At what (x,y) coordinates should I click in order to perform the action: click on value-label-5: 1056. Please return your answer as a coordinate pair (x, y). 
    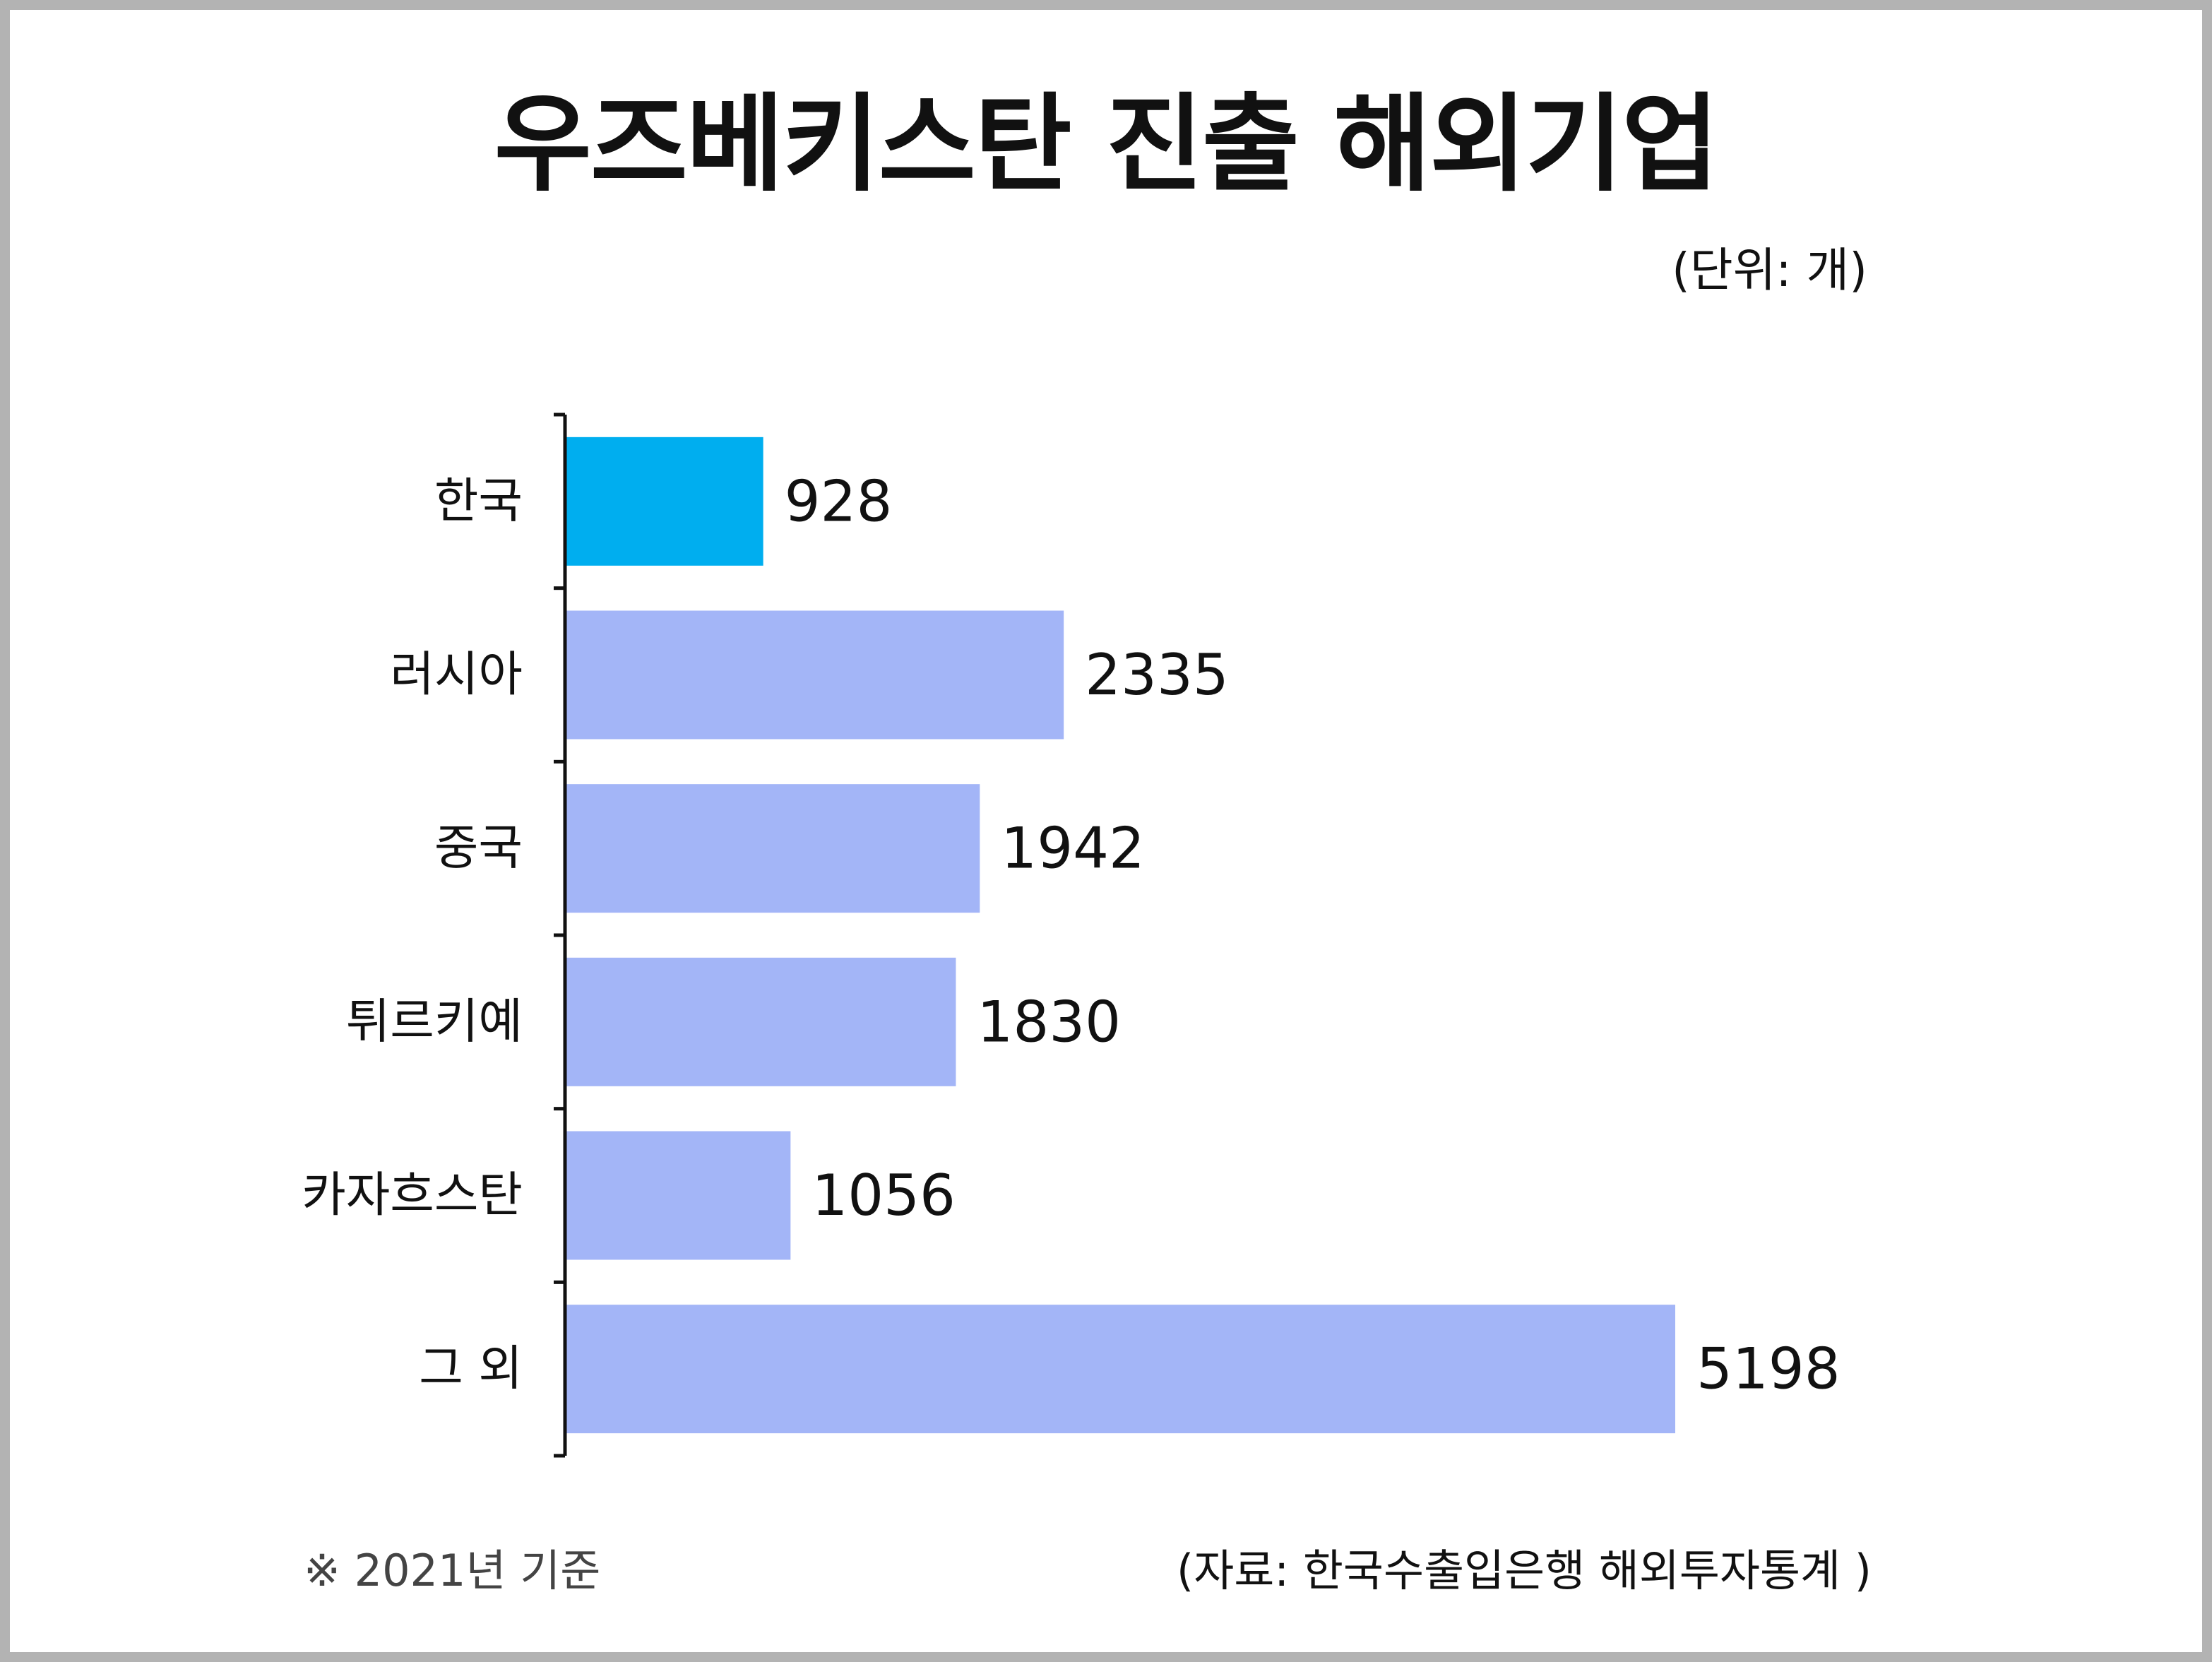
    Looking at the image, I should click on (883, 1196).